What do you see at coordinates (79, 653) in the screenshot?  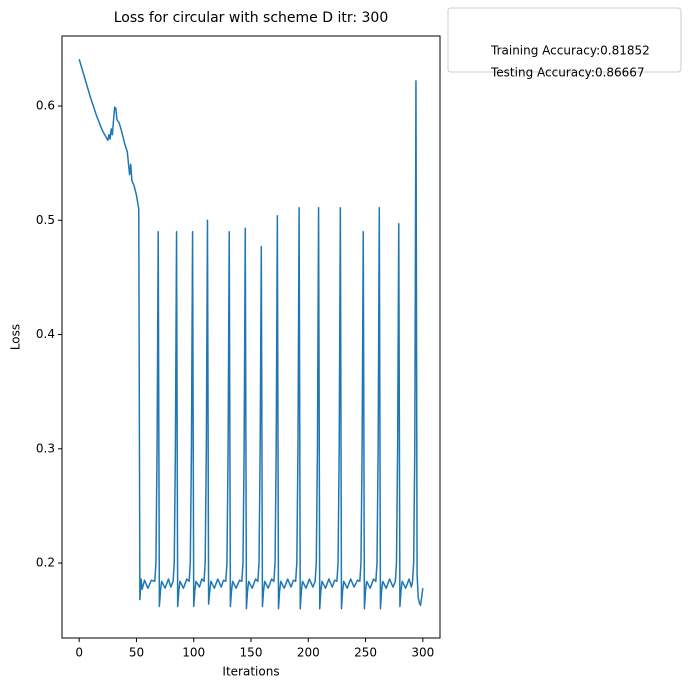 I see `x-tick-label: 0` at bounding box center [79, 653].